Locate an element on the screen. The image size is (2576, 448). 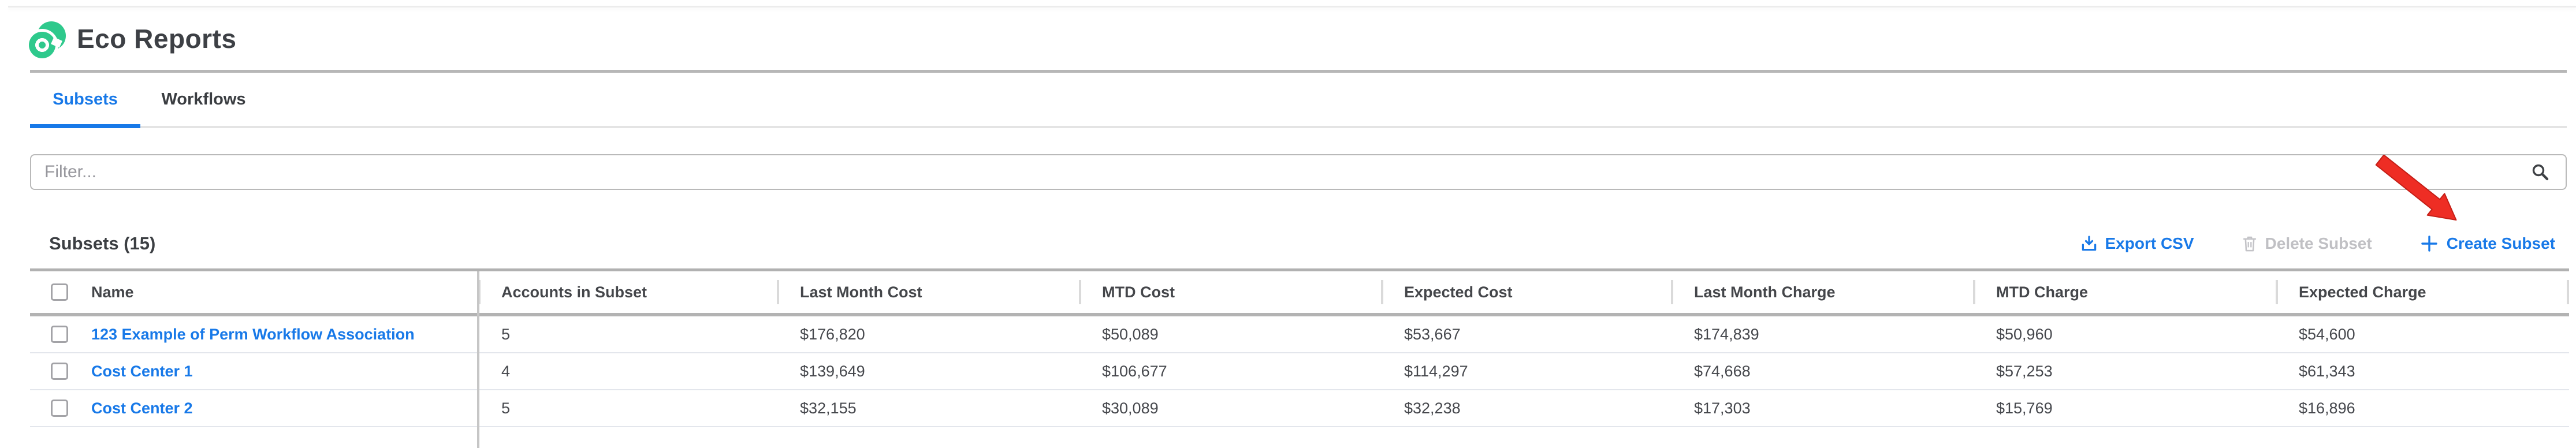
value-cell: $30,089 is located at coordinates (1130, 408).